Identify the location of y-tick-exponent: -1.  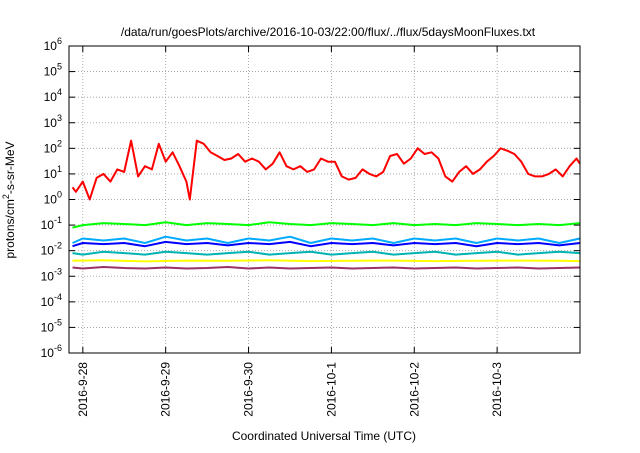
(58, 220).